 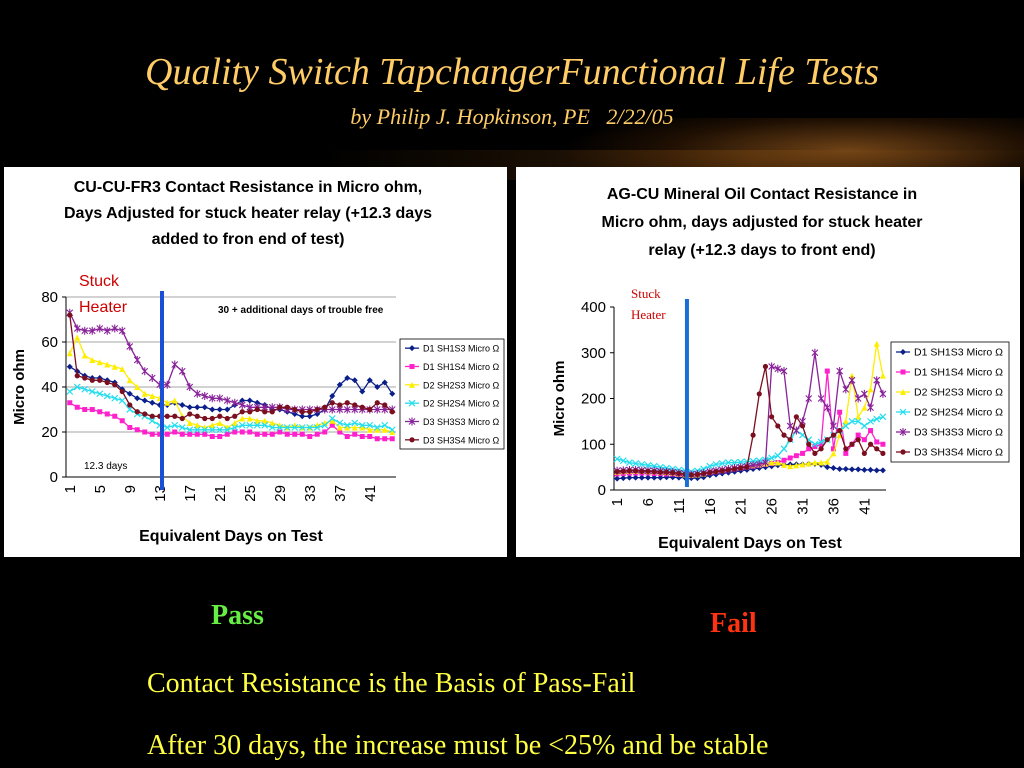 What do you see at coordinates (461, 349) in the screenshot?
I see `legend-label: D1 SH1S3 Micro Ω` at bounding box center [461, 349].